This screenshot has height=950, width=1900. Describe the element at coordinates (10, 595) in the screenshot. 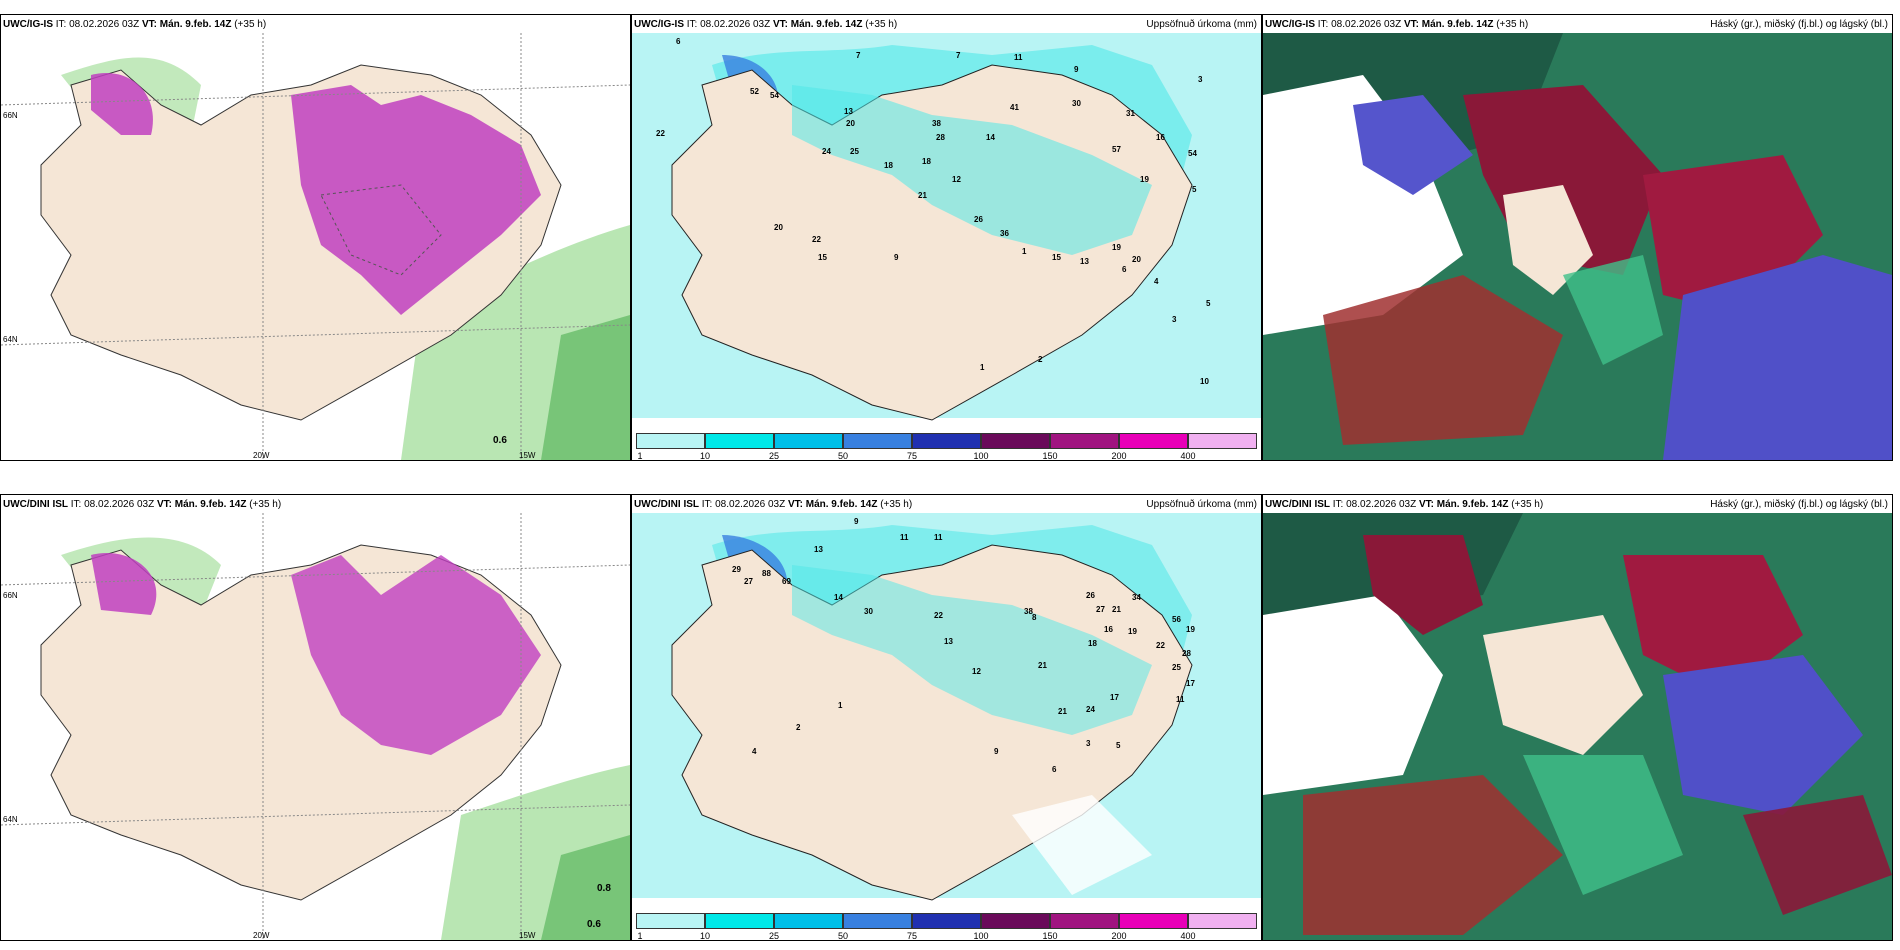

I see `lat-label-66: 66N` at that location.